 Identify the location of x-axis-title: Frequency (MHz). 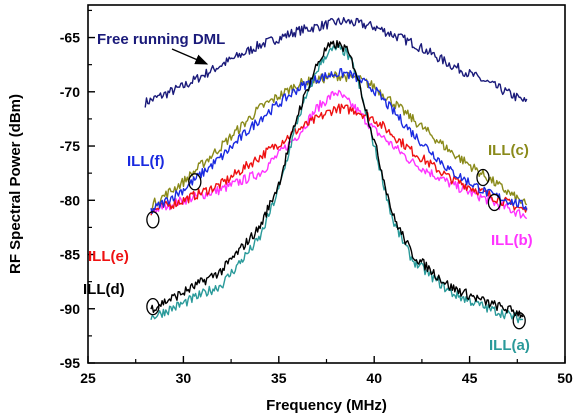
(326, 405).